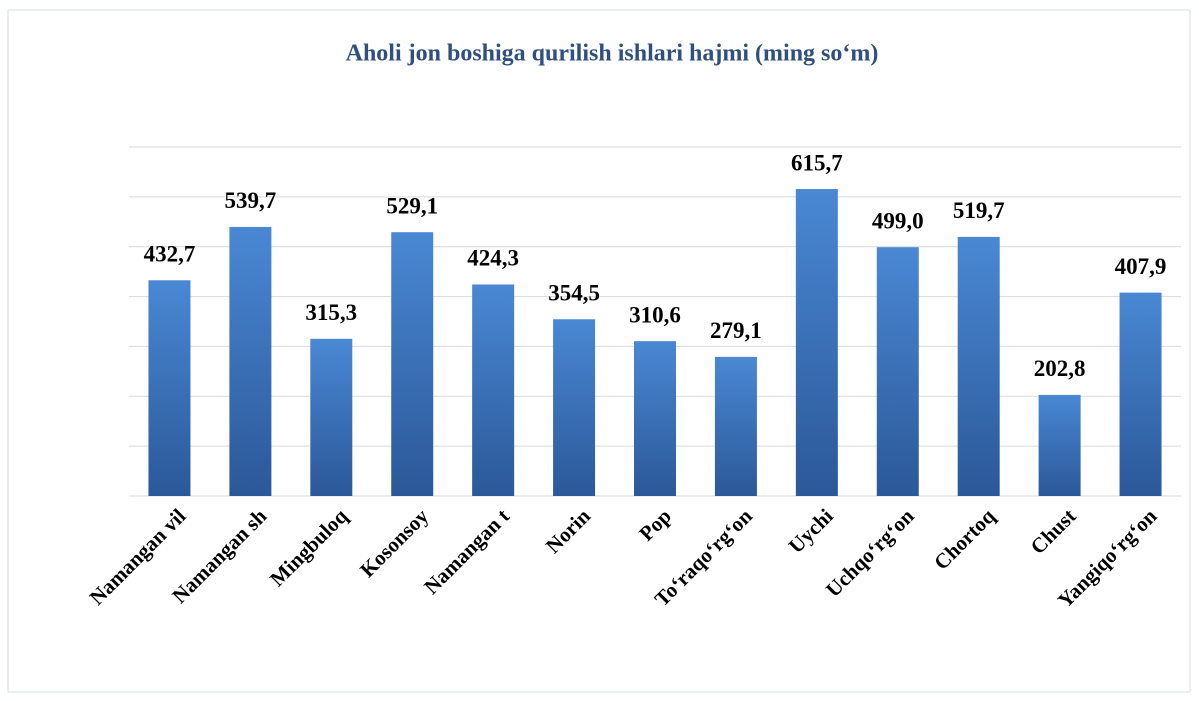 The image size is (1199, 701). Describe the element at coordinates (736, 330) in the screenshot. I see `value-label: 279,1` at that location.